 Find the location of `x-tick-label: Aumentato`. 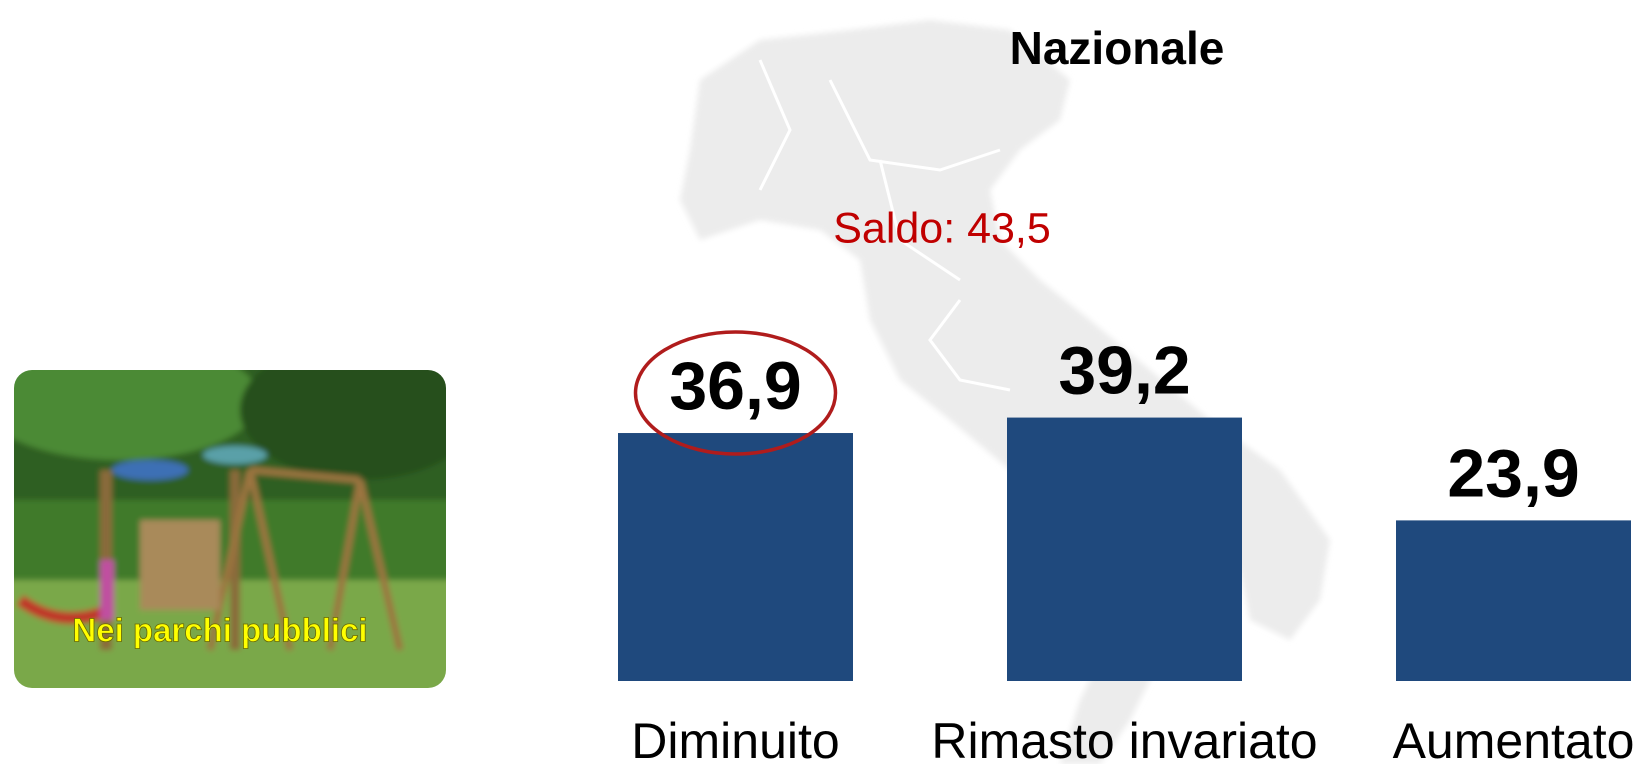

x-tick-label: Aumentato is located at coordinates (1514, 738).